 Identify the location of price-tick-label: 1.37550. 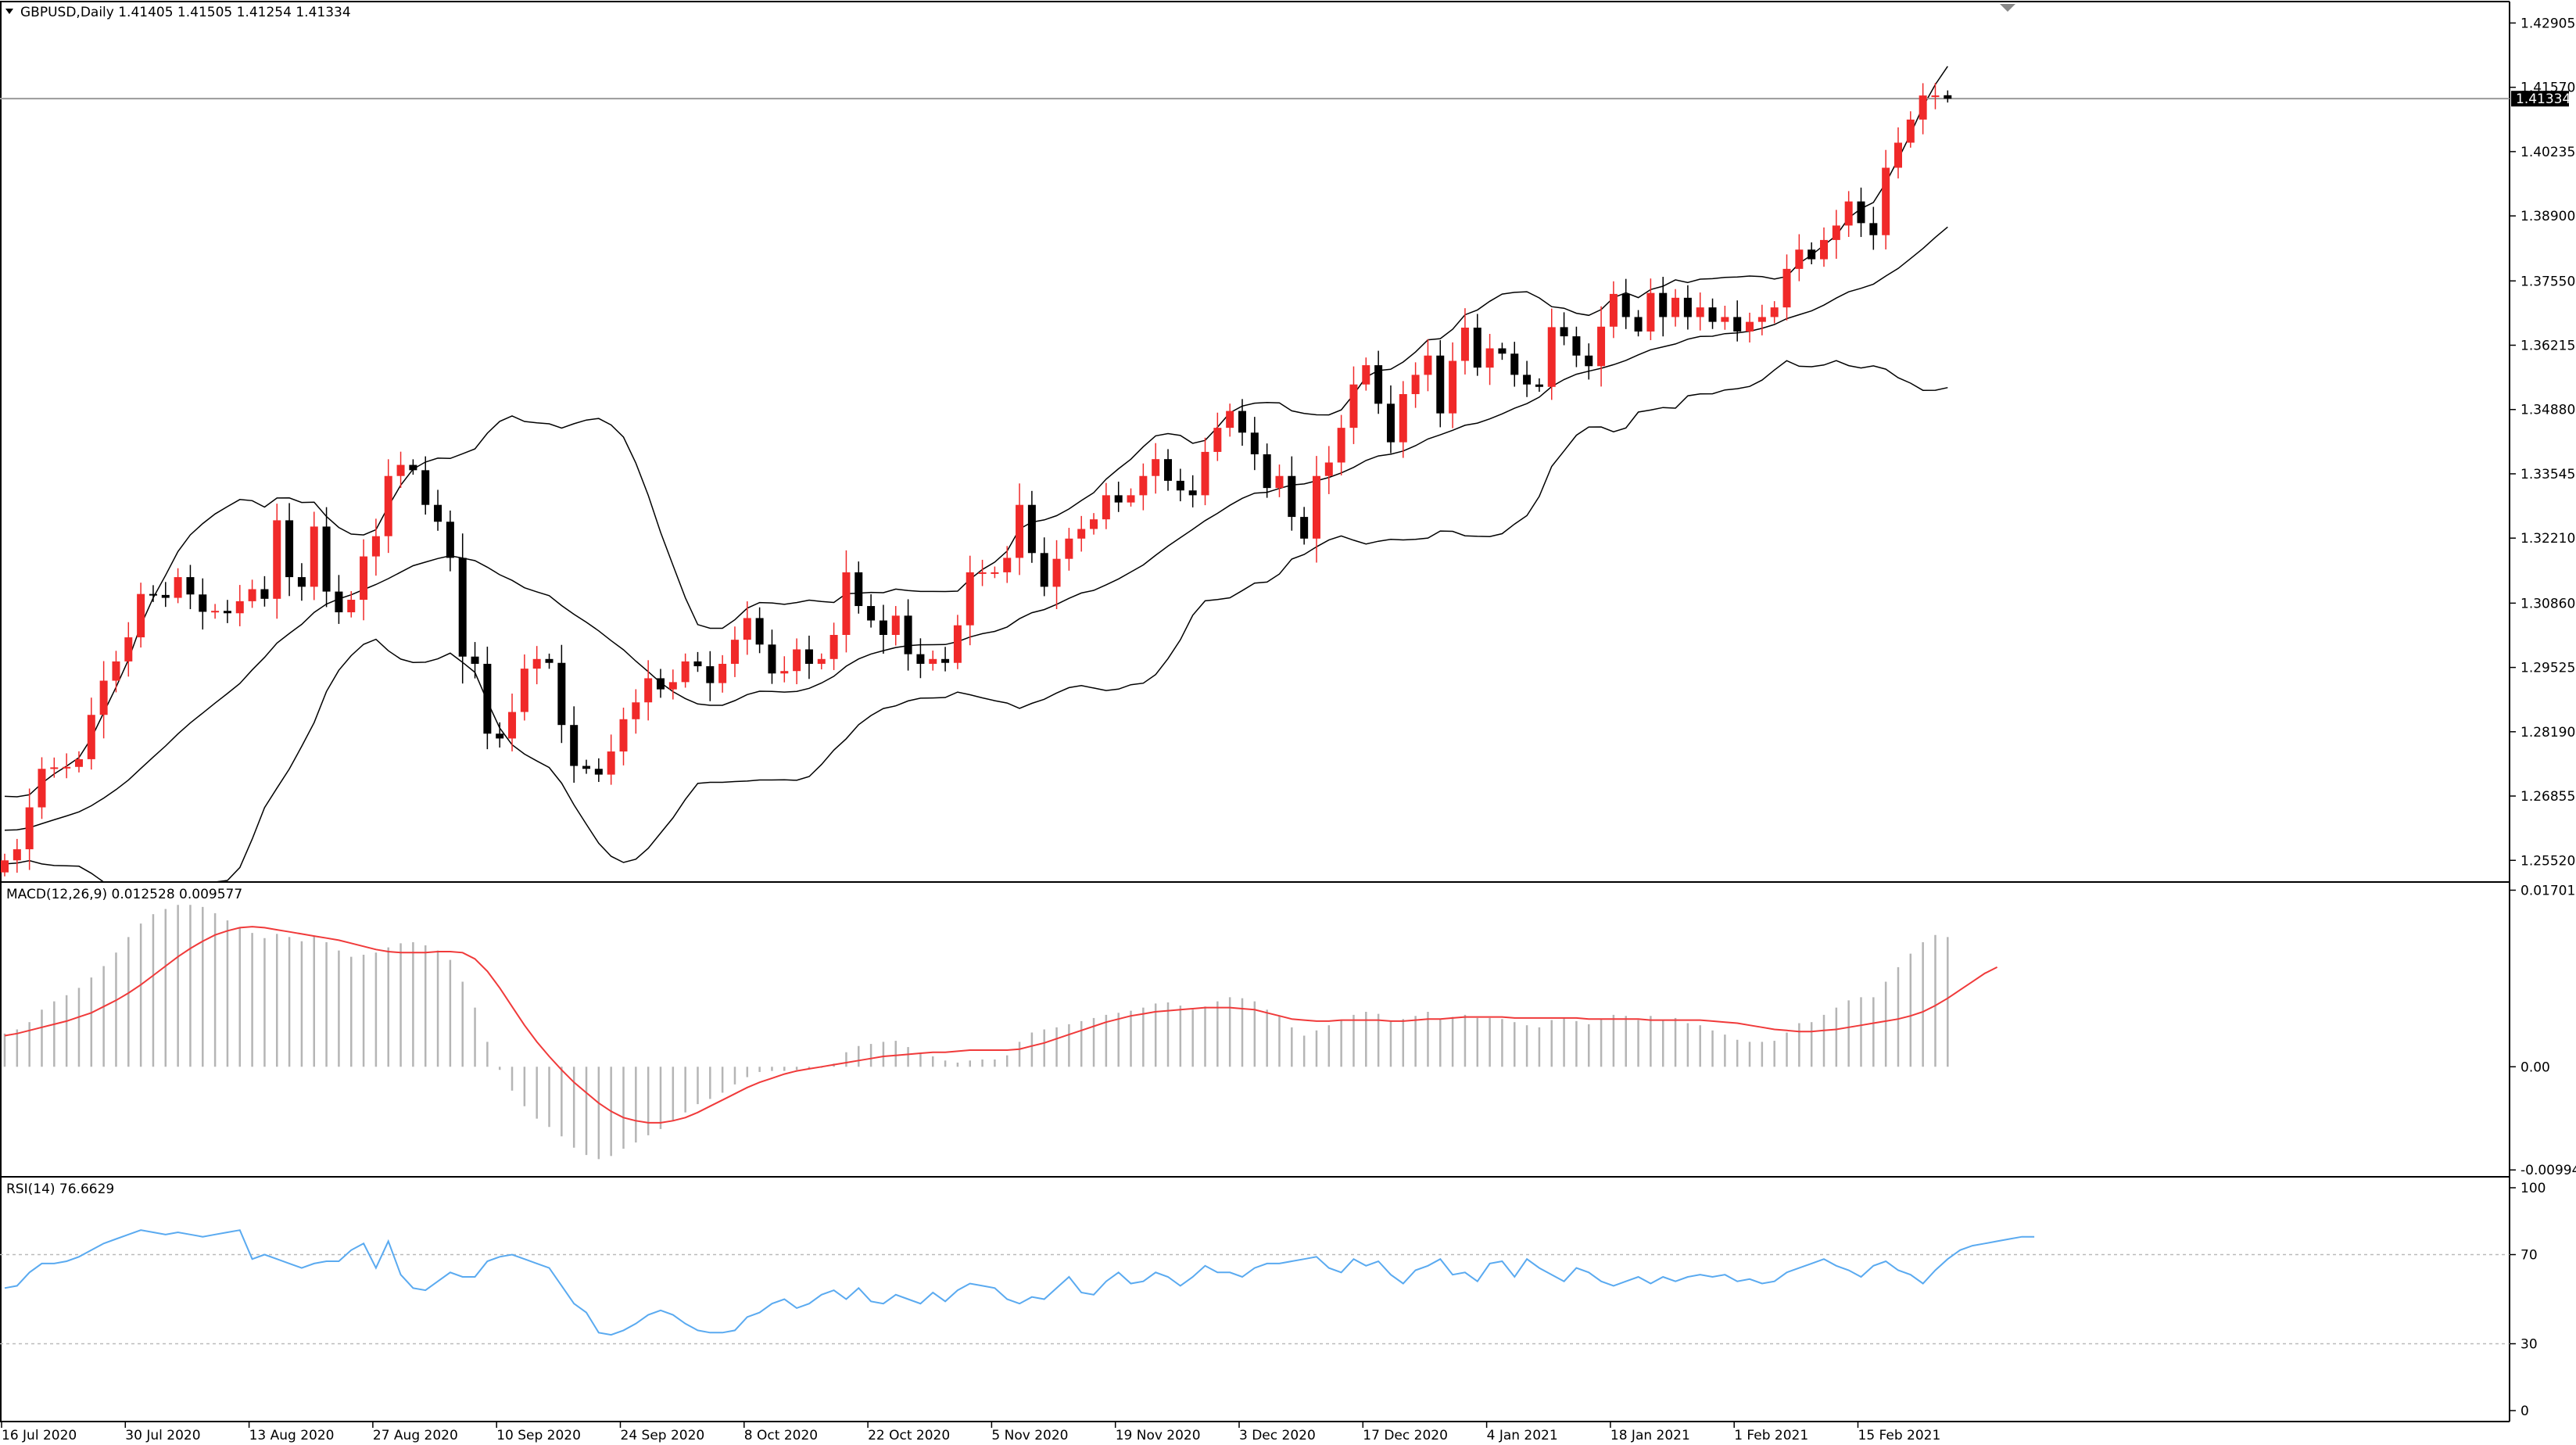
(2547, 281).